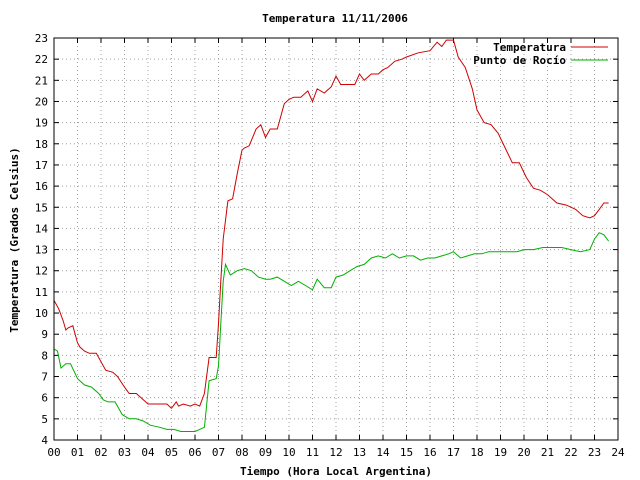  I want to click on x-tick-label: 12, so click(335, 452).